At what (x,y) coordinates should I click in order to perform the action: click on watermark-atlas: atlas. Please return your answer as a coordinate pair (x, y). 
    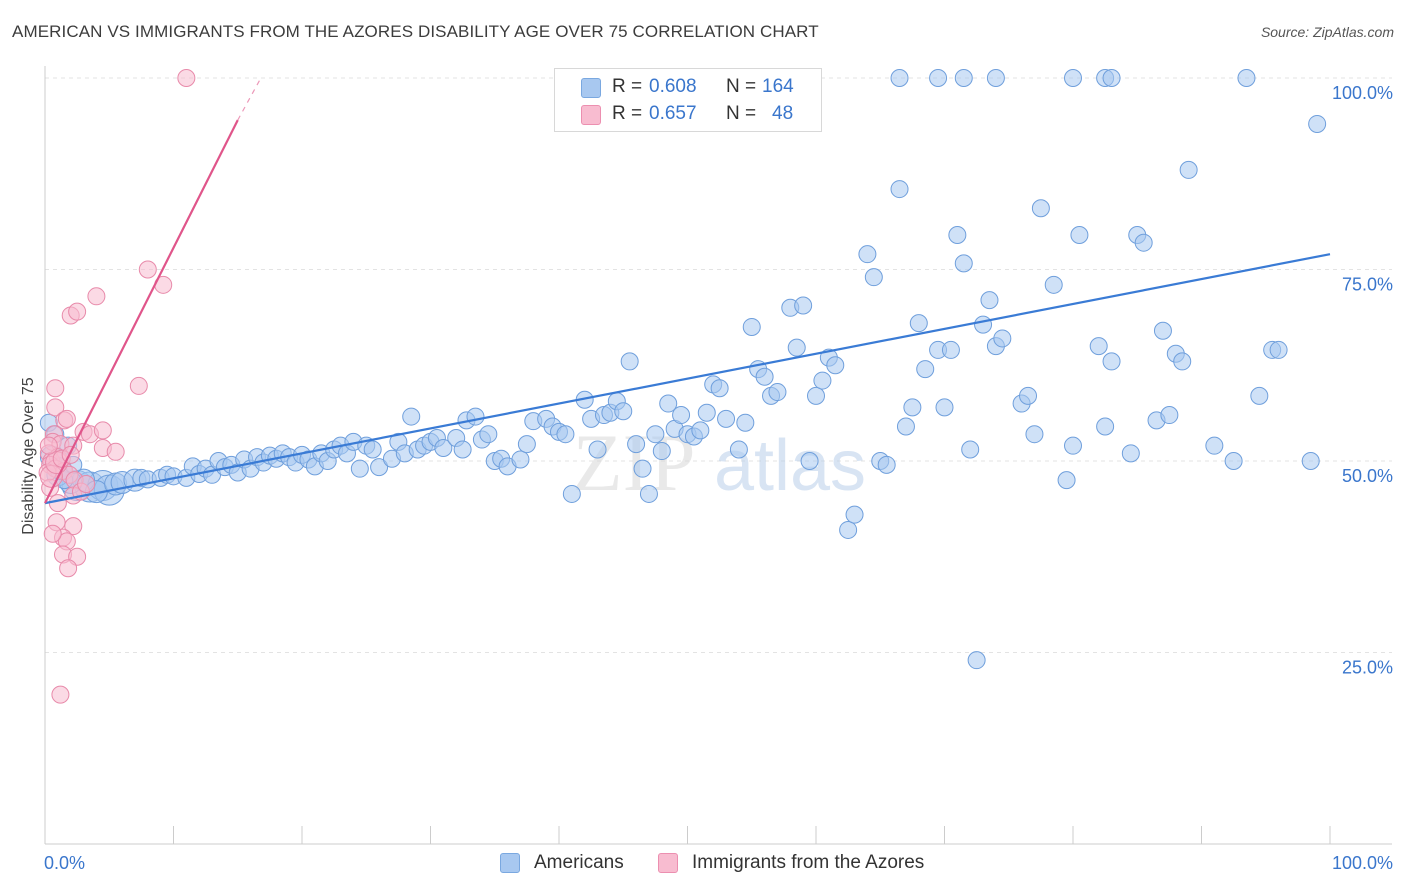
    Looking at the image, I should click on (790, 466).